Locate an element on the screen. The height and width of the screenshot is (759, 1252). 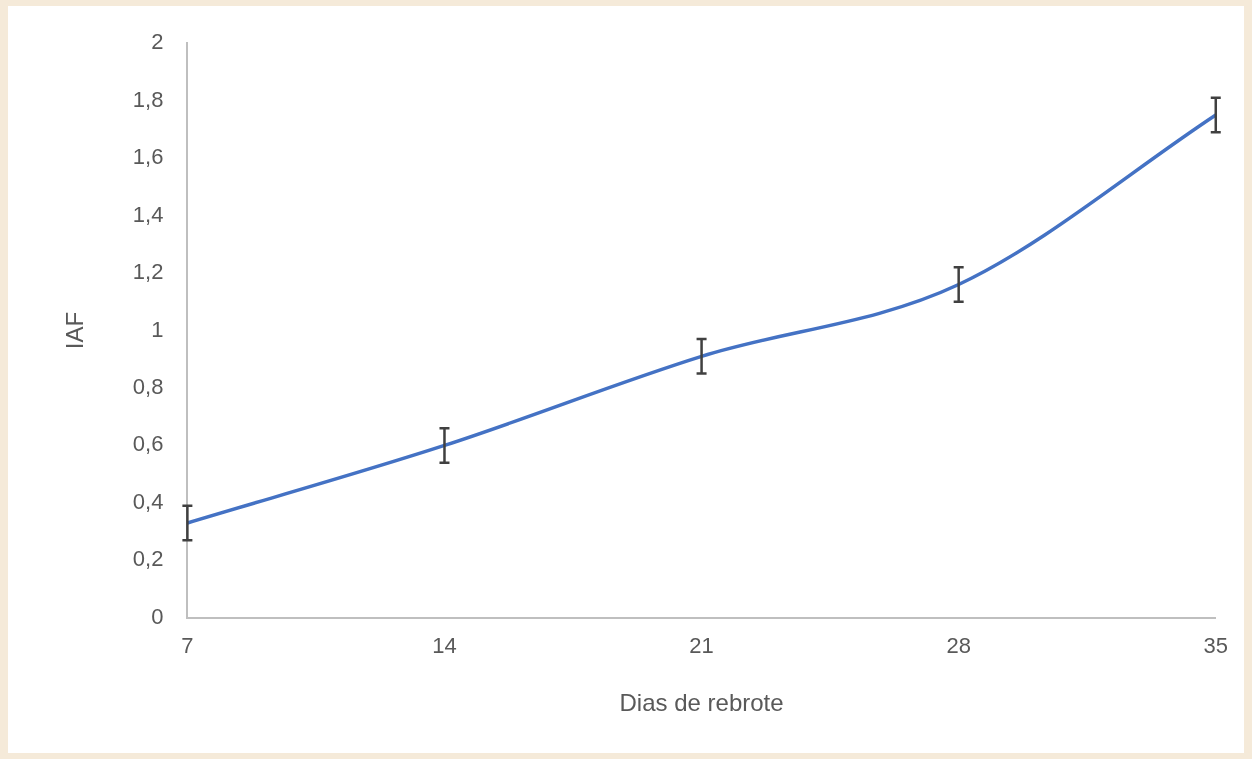
y-tick-label: 1,4 is located at coordinates (148, 214).